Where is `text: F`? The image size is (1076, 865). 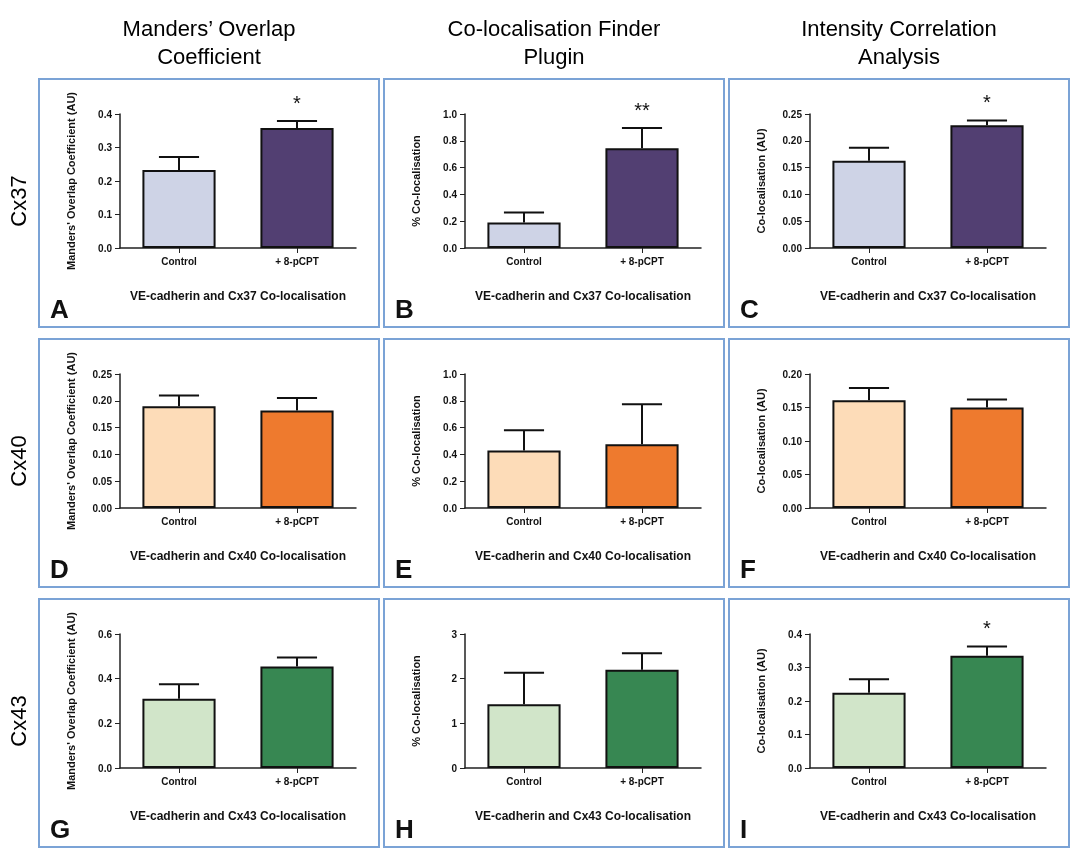
text: F is located at coordinates (748, 569).